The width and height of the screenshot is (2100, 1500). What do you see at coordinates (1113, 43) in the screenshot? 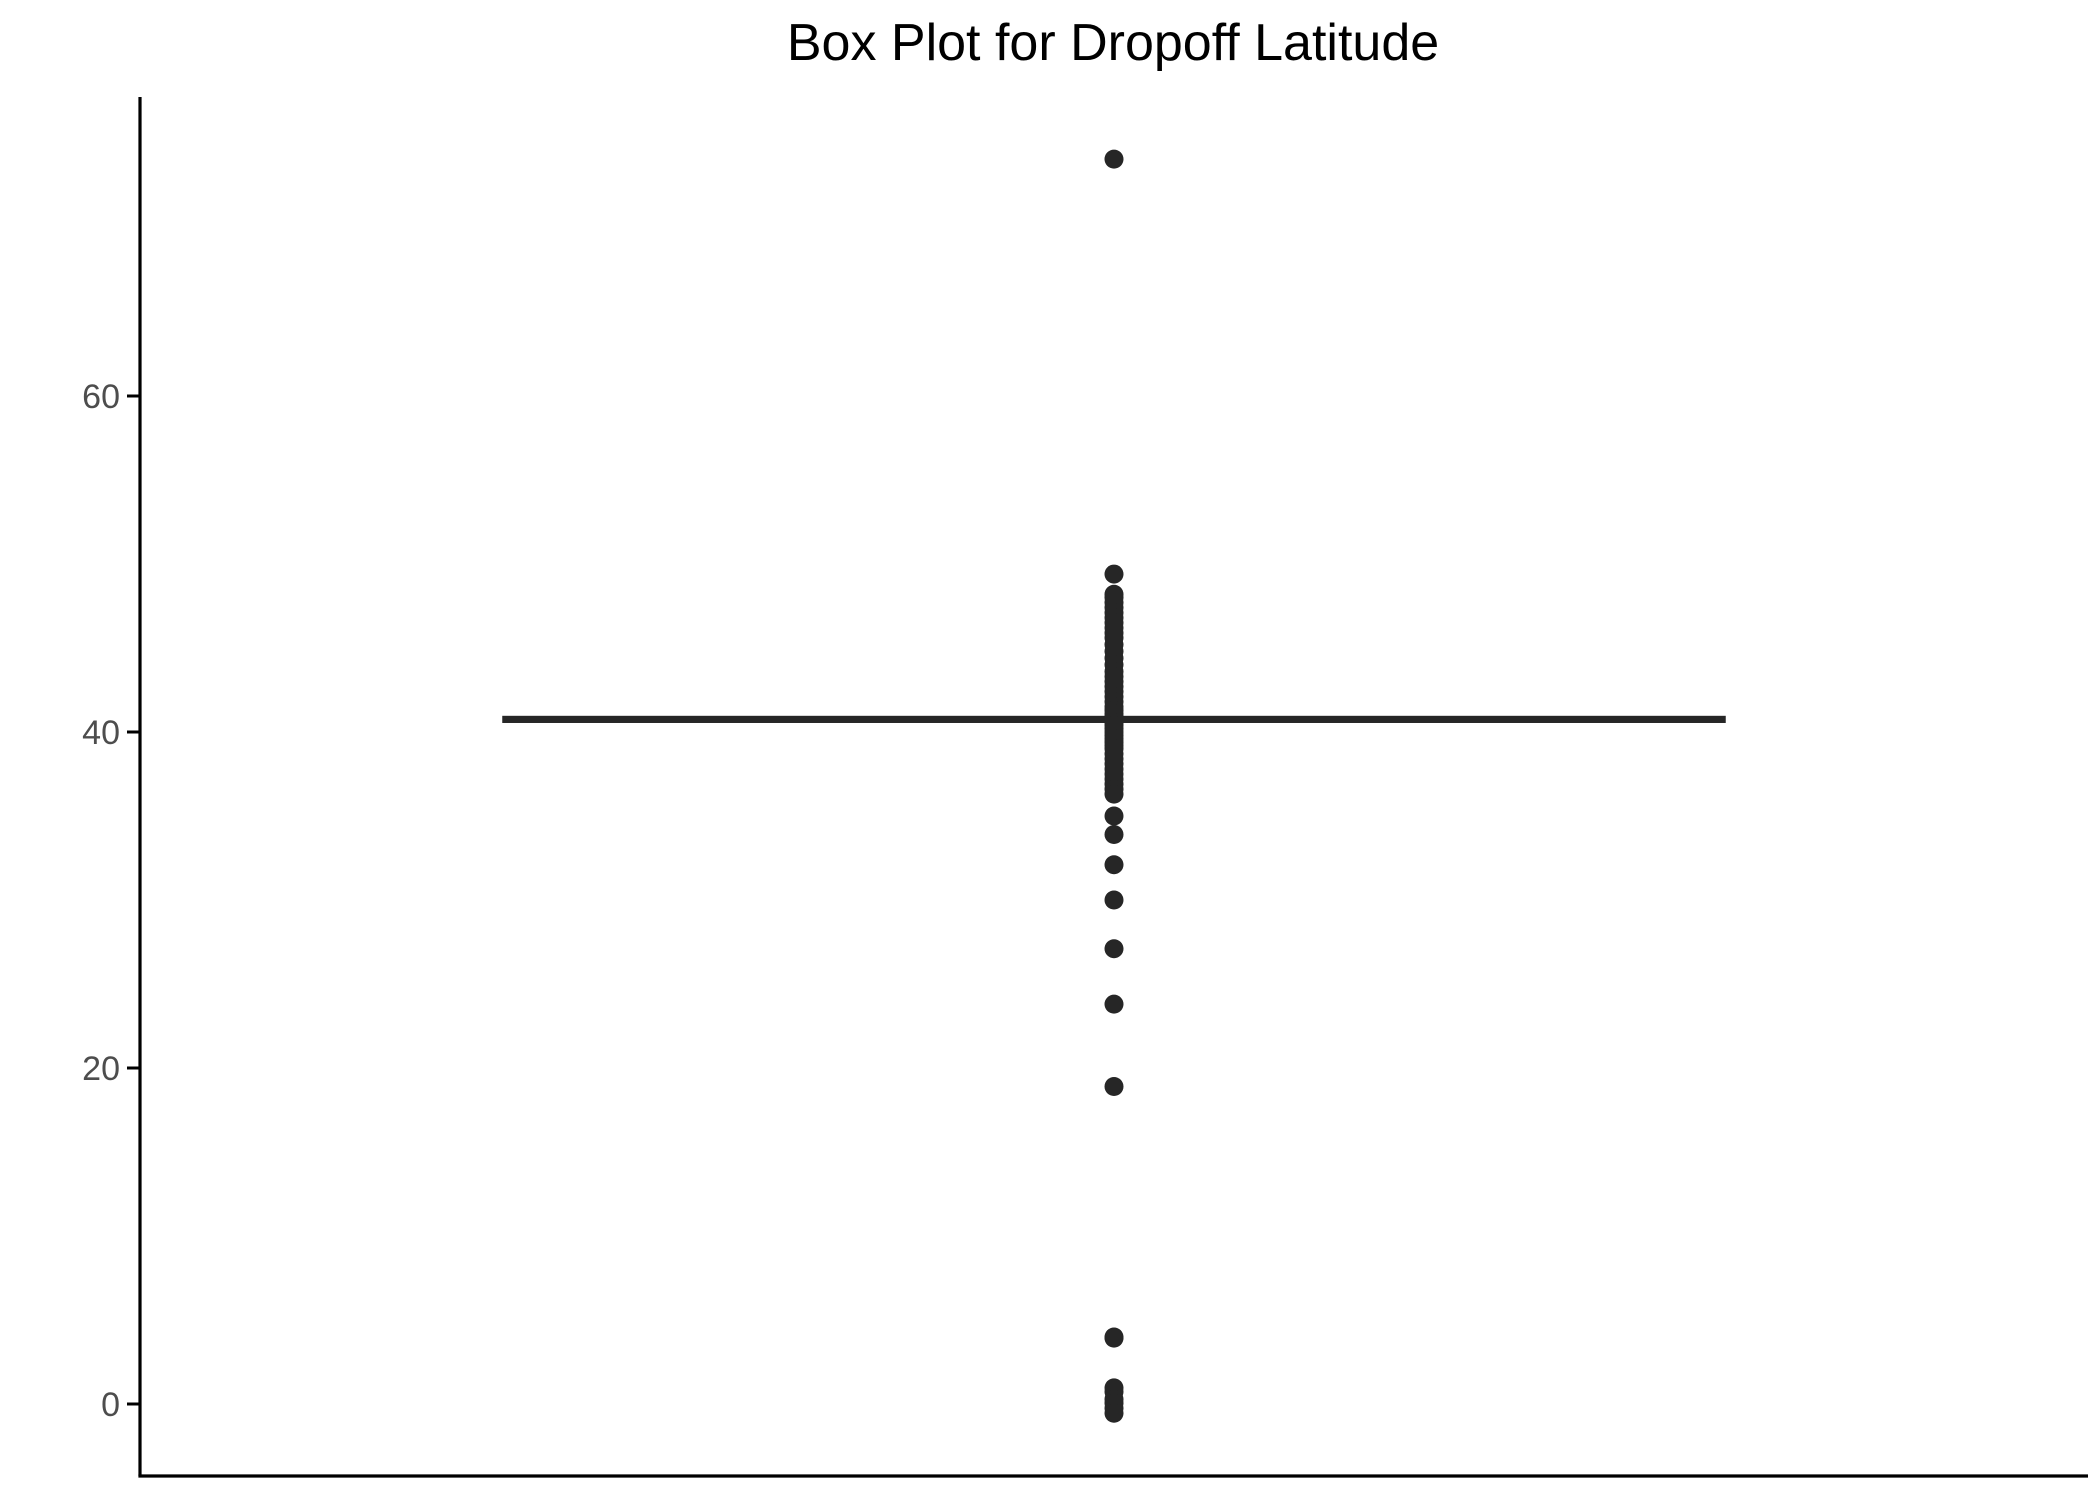
I see `chart-title: Box Plot for Dropoff Latitude` at bounding box center [1113, 43].